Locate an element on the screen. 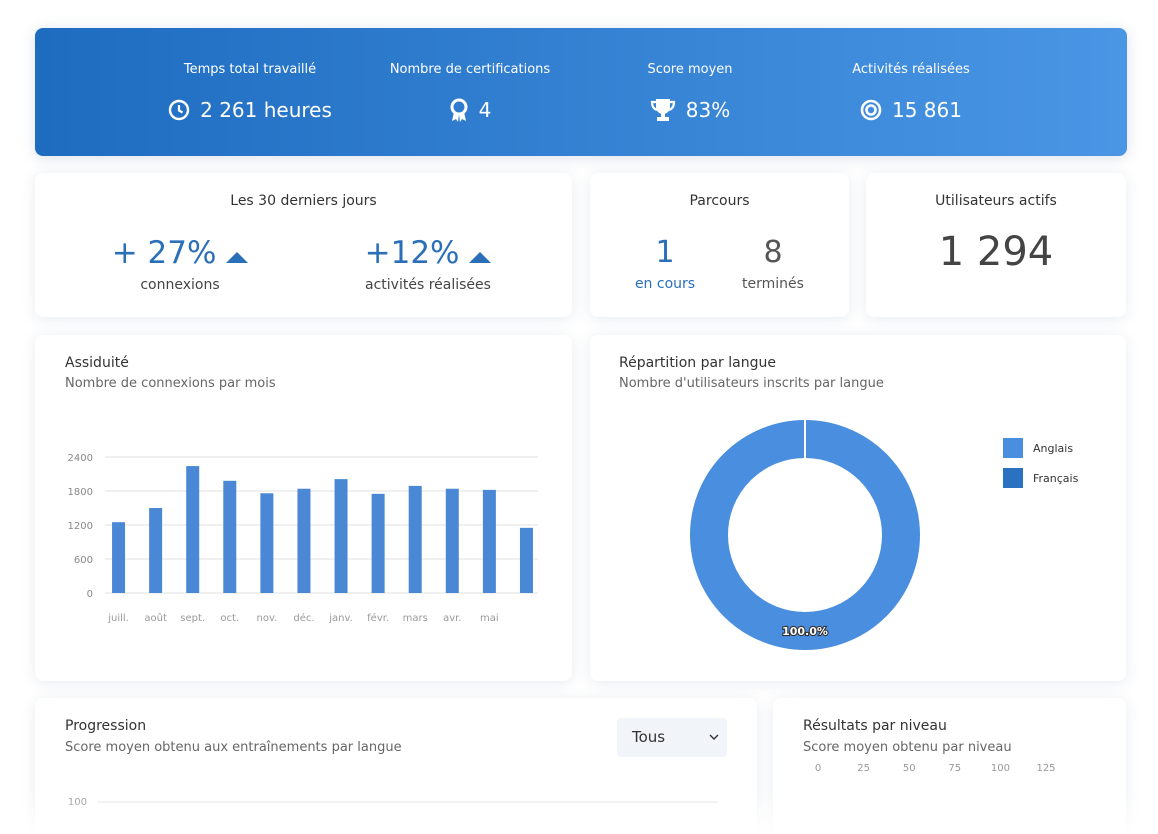 This screenshot has width=1158, height=834. card-title: Progression is located at coordinates (106, 726).